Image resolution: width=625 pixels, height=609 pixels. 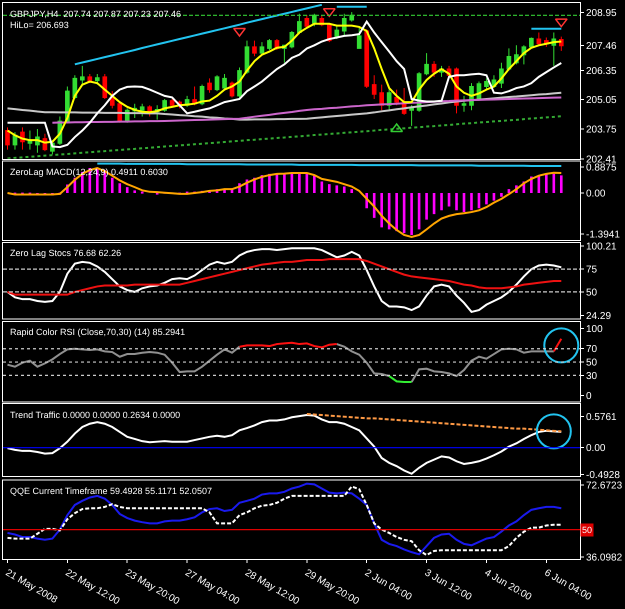 I want to click on x-tick-label: 21 May 2008, so click(x=31, y=586).